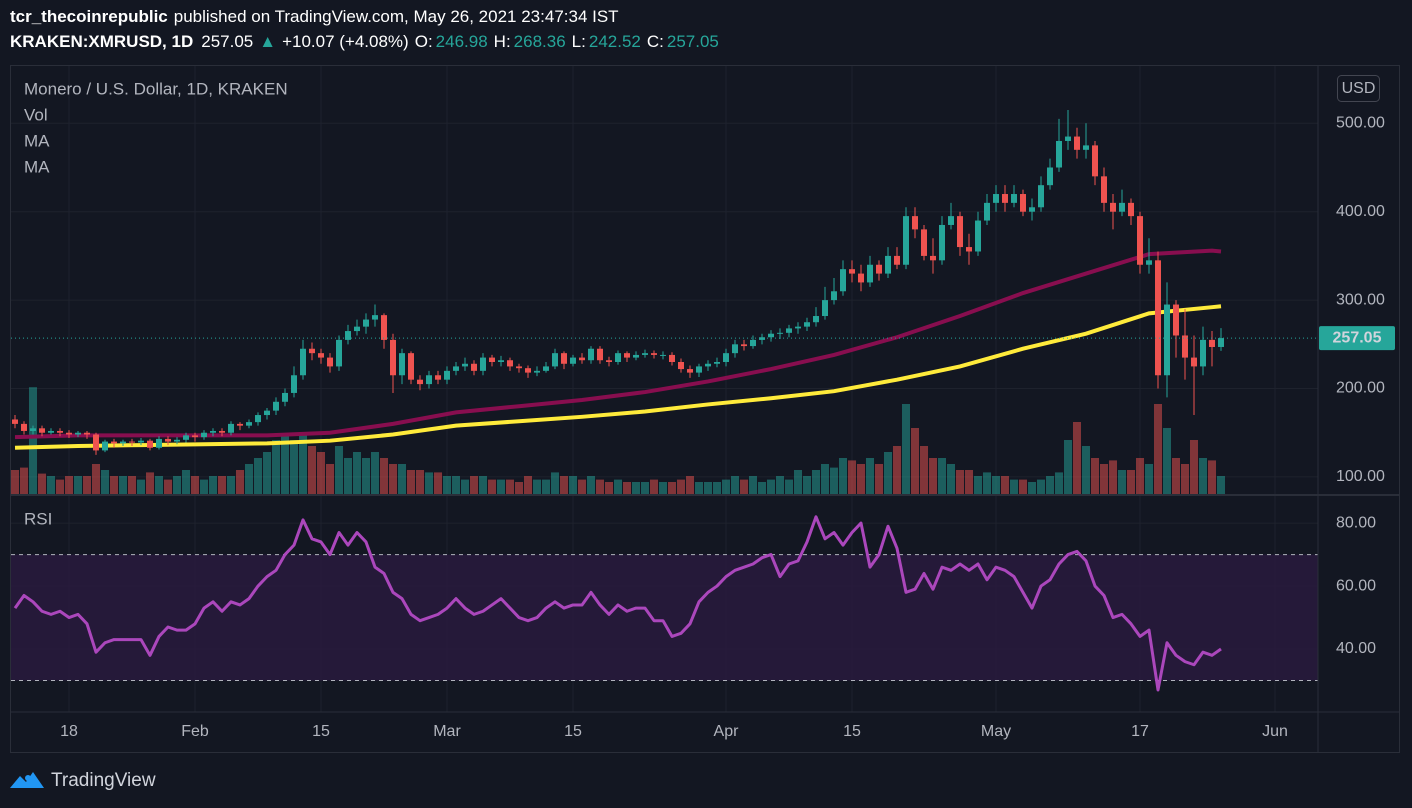  What do you see at coordinates (37, 166) in the screenshot?
I see `legend-item: MA` at bounding box center [37, 166].